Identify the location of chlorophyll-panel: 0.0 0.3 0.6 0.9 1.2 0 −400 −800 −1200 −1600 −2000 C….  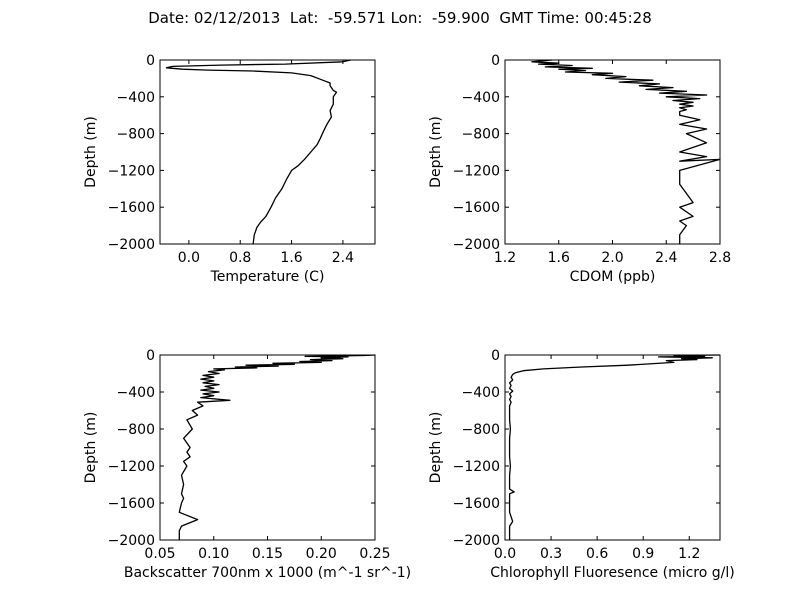
(581, 464).